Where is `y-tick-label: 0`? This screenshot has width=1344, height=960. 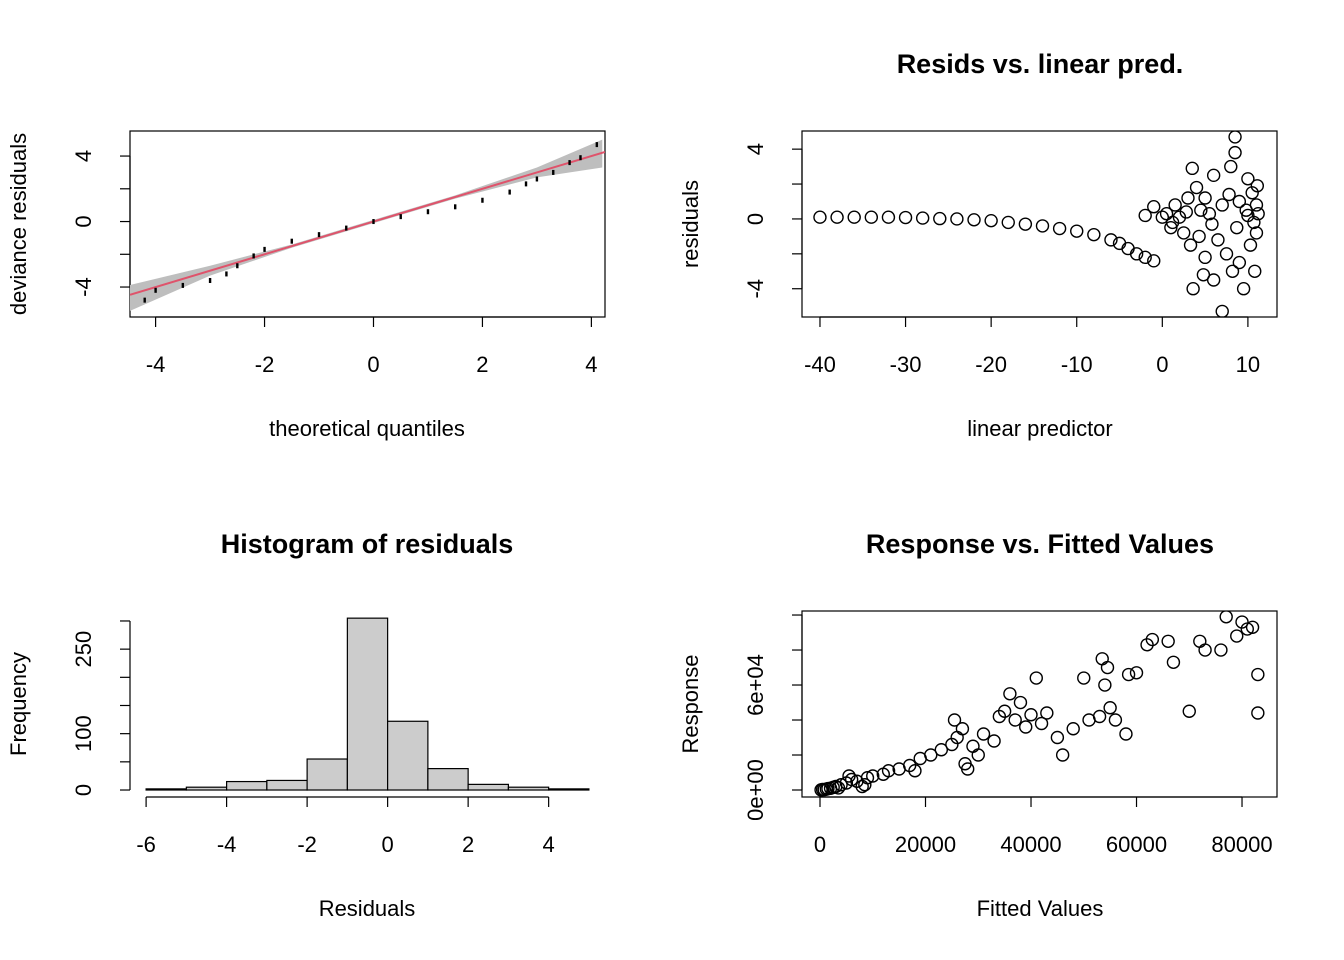
y-tick-label: 0 is located at coordinates (83, 221).